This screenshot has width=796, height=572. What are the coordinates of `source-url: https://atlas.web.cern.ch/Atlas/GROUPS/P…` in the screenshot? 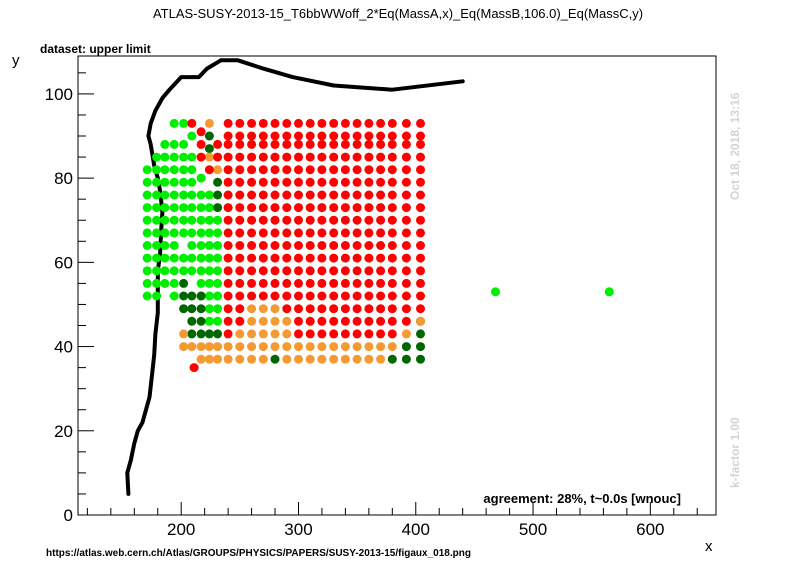 It's located at (258, 553).